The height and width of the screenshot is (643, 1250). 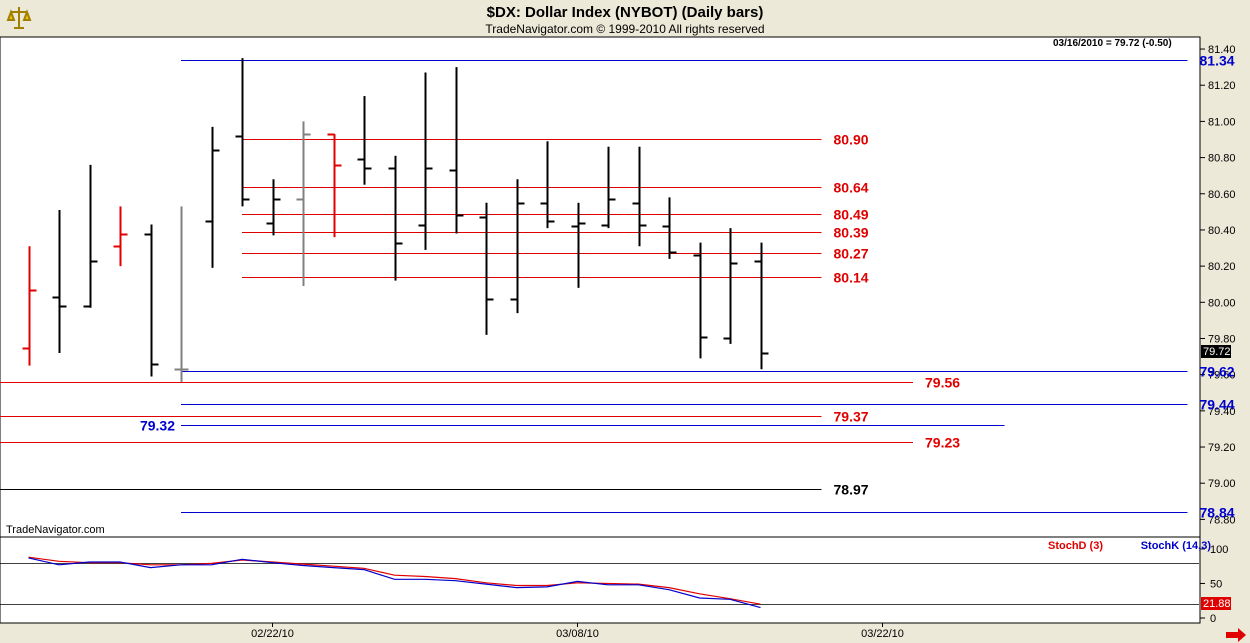 I want to click on price-tick-label: 81.40, so click(x=1222, y=50).